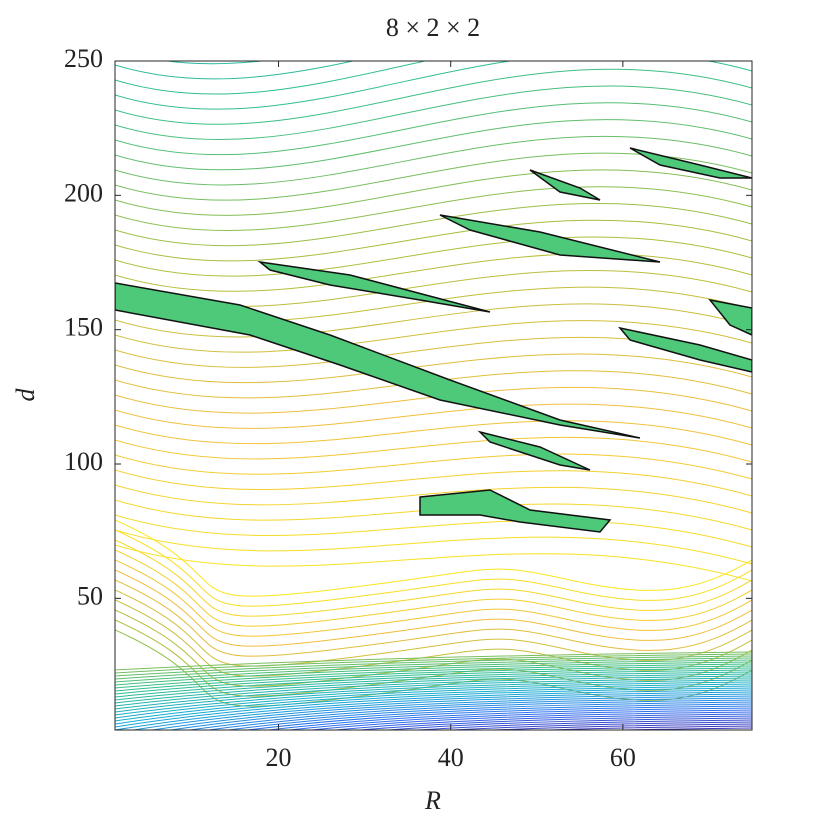 This screenshot has width=830, height=830. Describe the element at coordinates (623, 757) in the screenshot. I see `x-tick-label: 60` at that location.